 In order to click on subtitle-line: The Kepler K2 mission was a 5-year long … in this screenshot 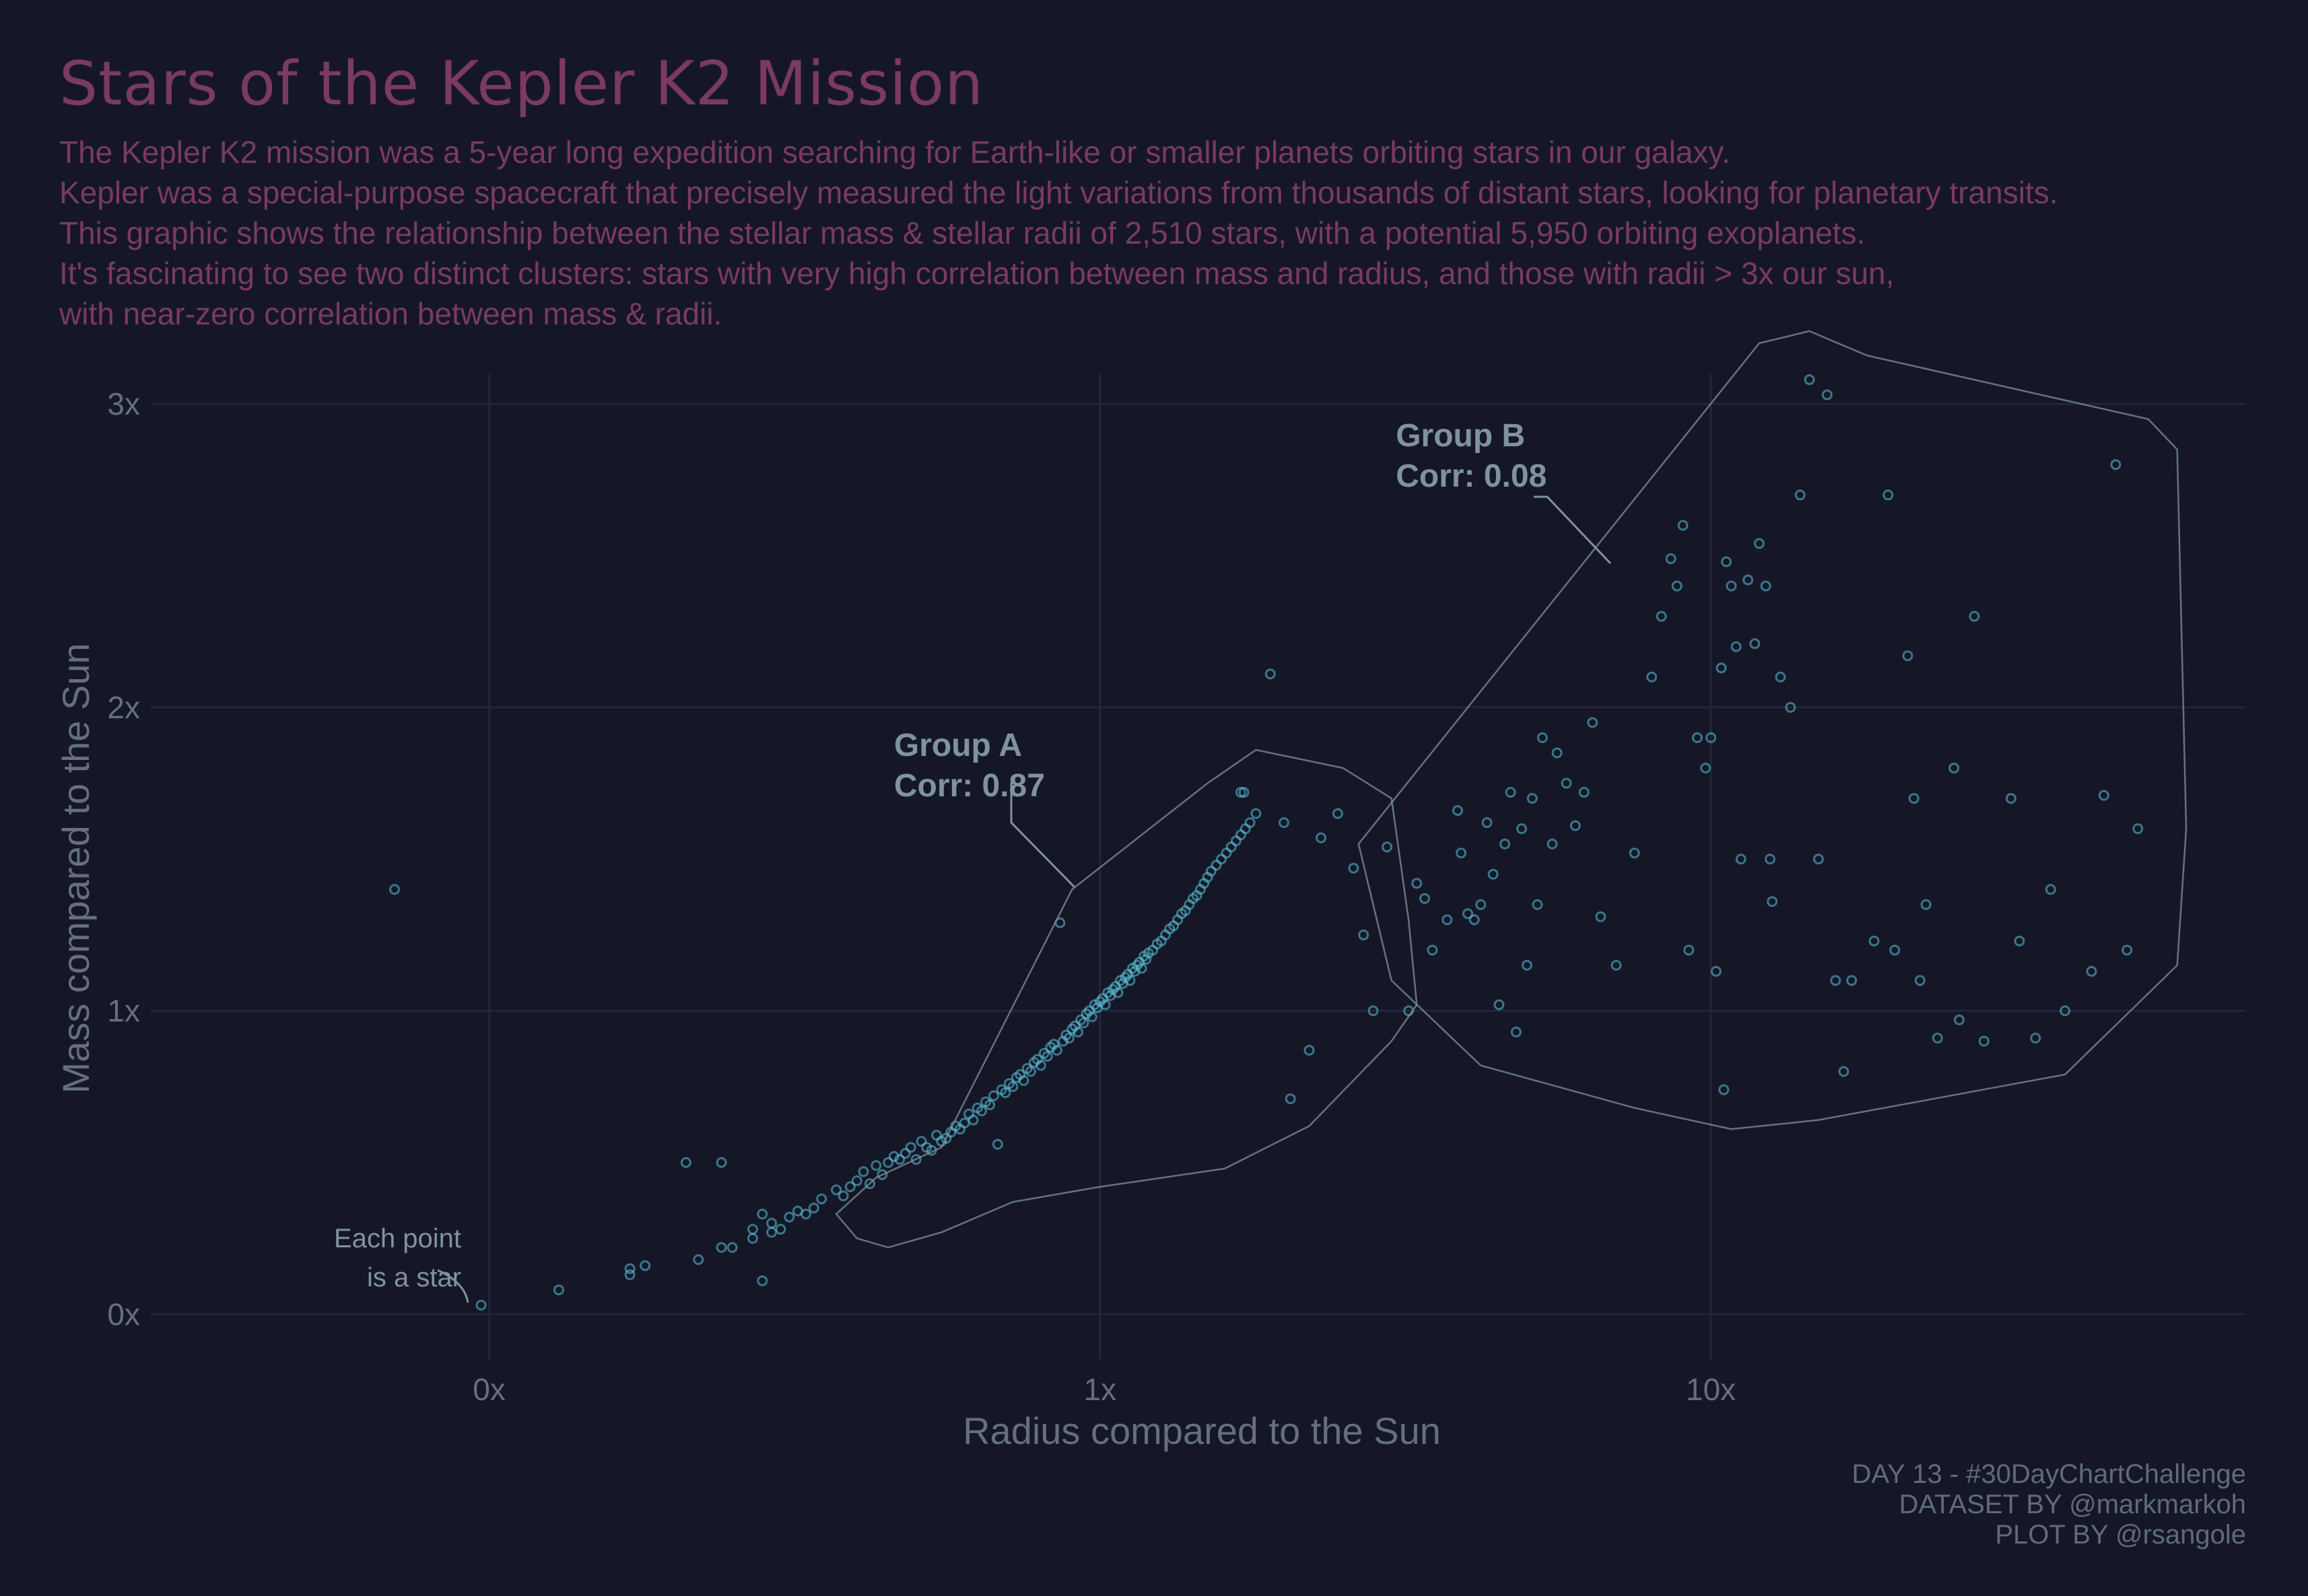, I will do `click(894, 152)`.